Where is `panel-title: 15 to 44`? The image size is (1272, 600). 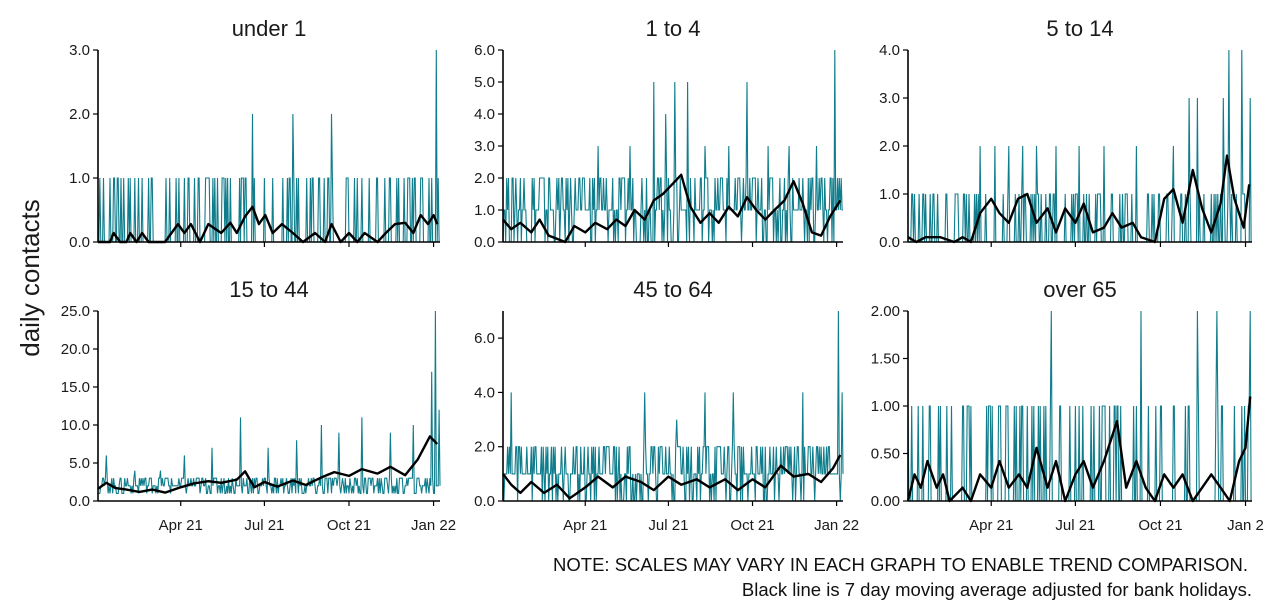 panel-title: 15 to 44 is located at coordinates (269, 289).